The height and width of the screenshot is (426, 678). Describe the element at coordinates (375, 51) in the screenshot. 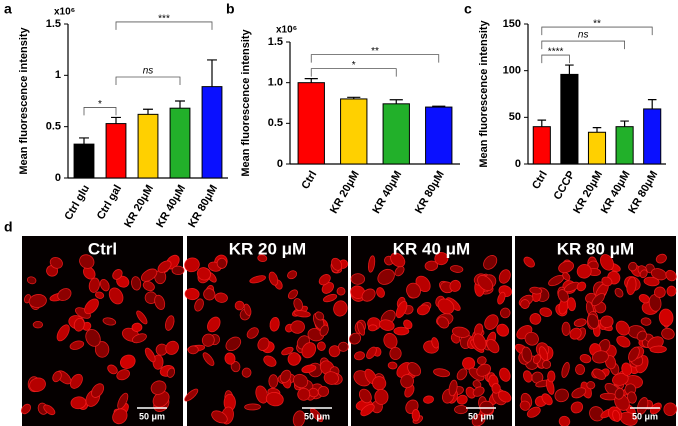

I see `significance-label: **` at that location.